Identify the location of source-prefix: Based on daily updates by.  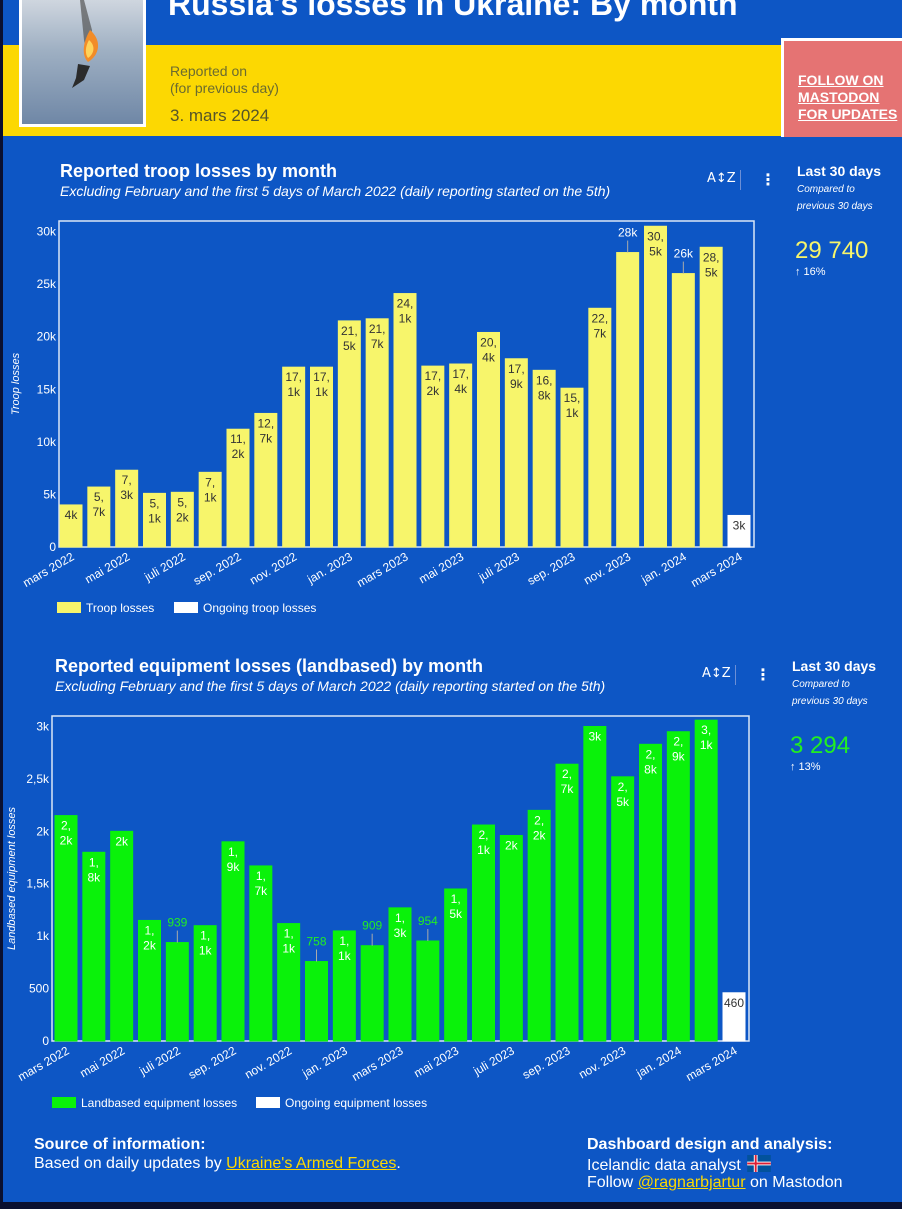
(130, 1163).